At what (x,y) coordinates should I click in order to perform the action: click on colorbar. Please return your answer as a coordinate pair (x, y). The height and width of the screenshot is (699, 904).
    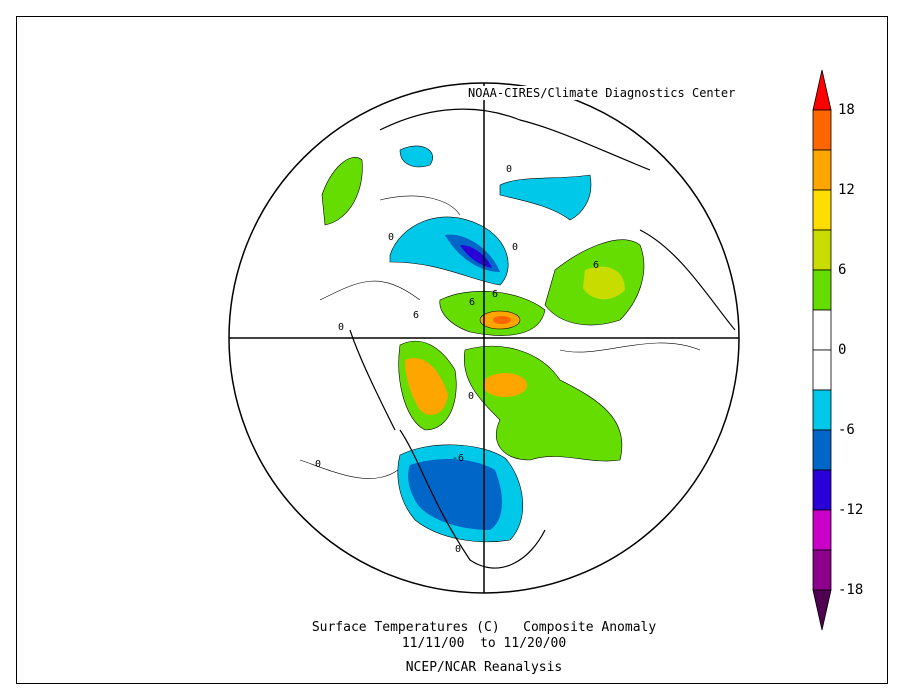
    Looking at the image, I should click on (822, 350).